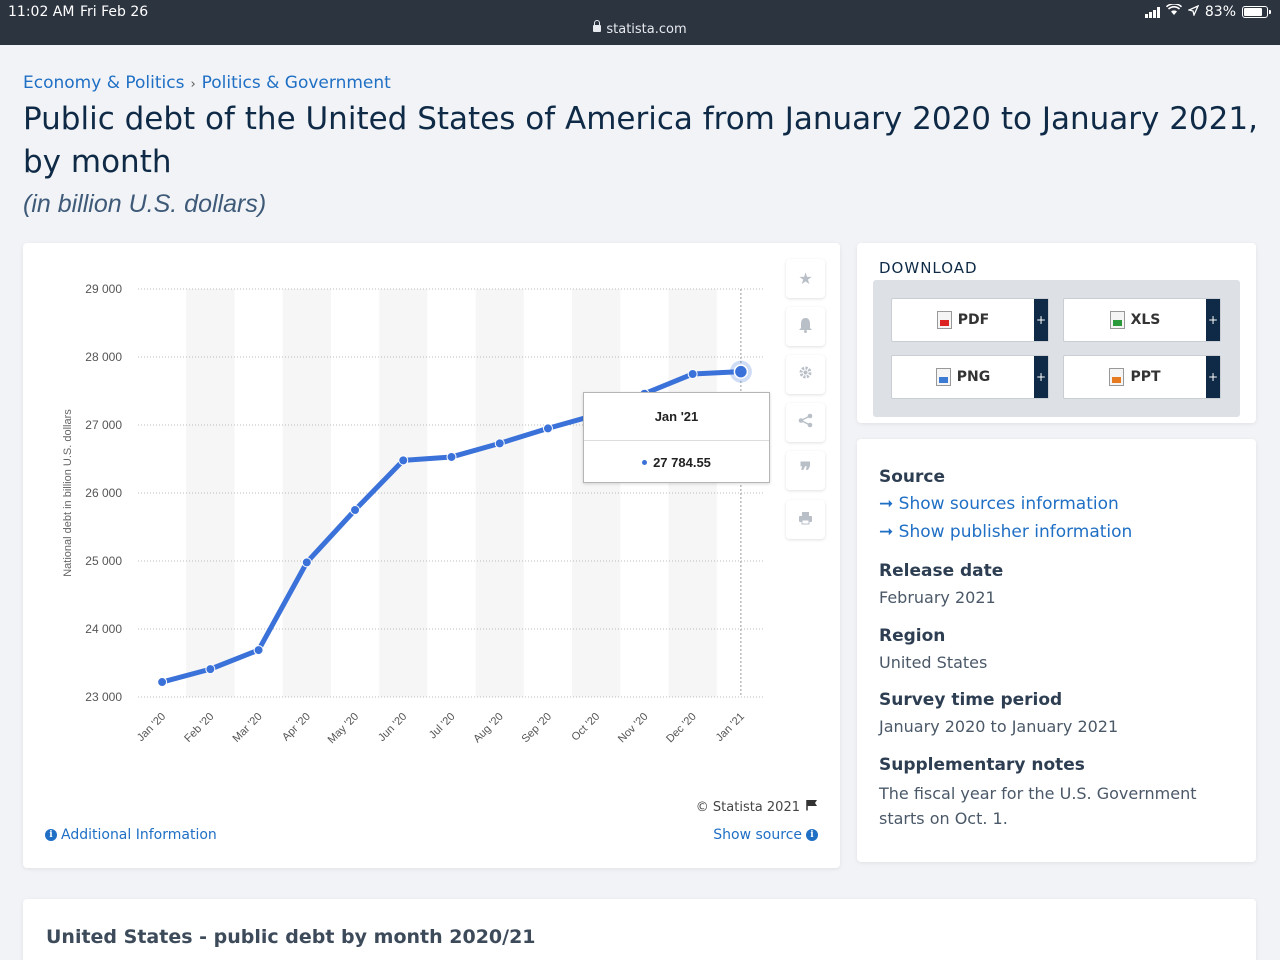  What do you see at coordinates (676, 417) in the screenshot?
I see `tooltip-label: Jan '21` at bounding box center [676, 417].